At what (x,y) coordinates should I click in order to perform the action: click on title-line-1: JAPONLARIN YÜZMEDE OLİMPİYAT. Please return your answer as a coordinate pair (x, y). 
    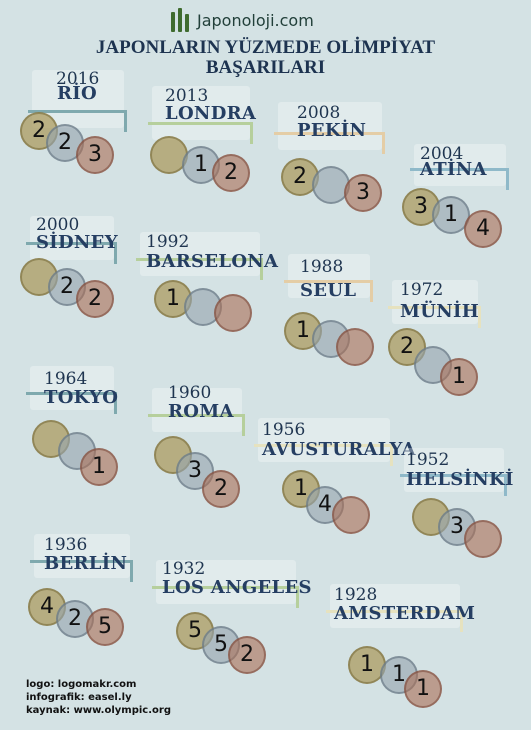
    Looking at the image, I should click on (265, 47).